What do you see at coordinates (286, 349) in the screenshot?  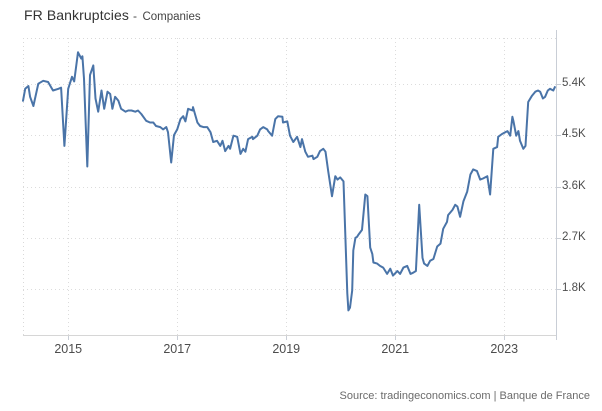 I see `x-axis-label: 2019` at bounding box center [286, 349].